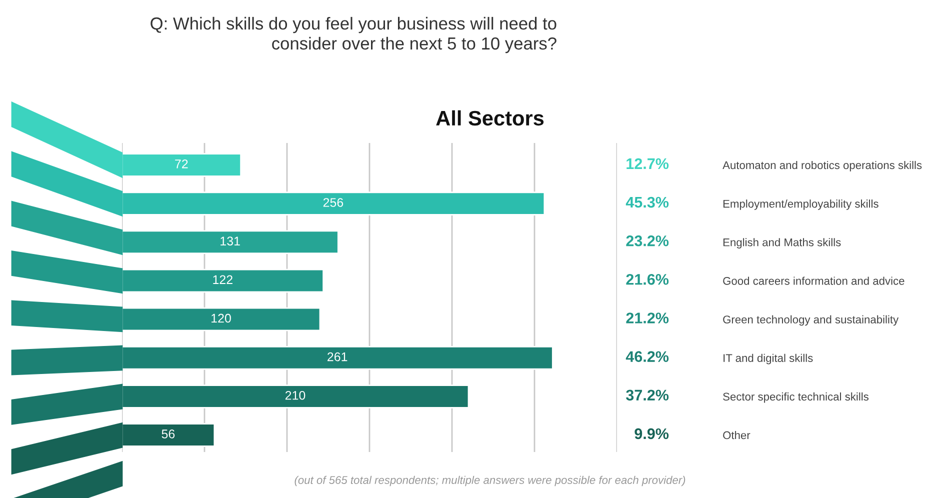 The image size is (933, 498). Describe the element at coordinates (221, 318) in the screenshot. I see `data-label: 120` at that location.